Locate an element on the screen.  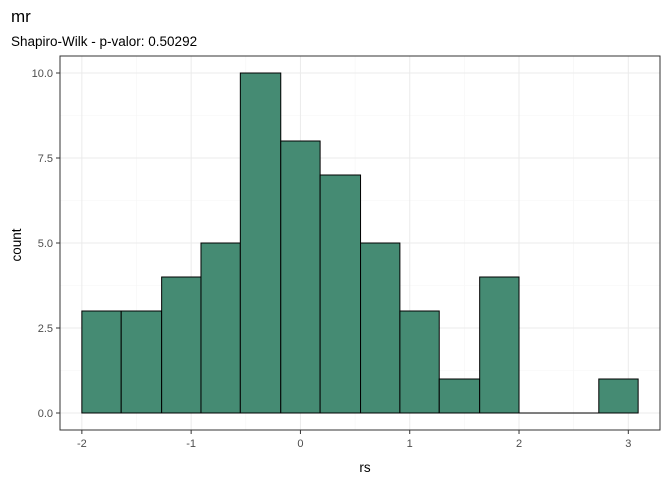
y-tick-label: 5.0 is located at coordinates (45, 244).